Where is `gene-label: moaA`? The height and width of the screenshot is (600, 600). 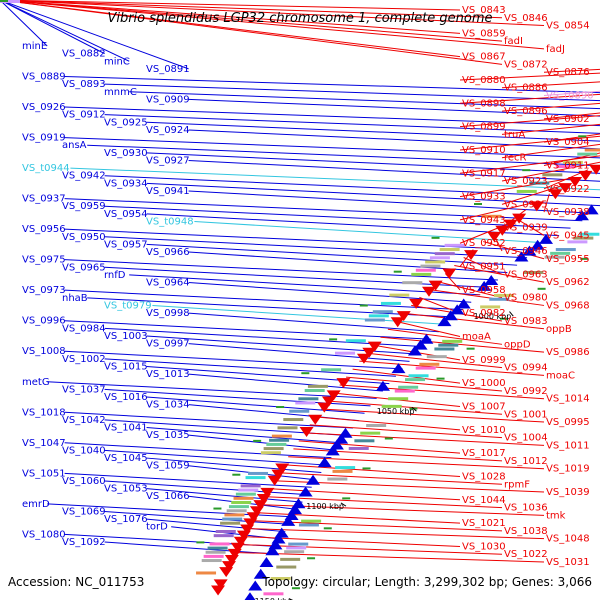
gene-label: moaA is located at coordinates (476, 337).